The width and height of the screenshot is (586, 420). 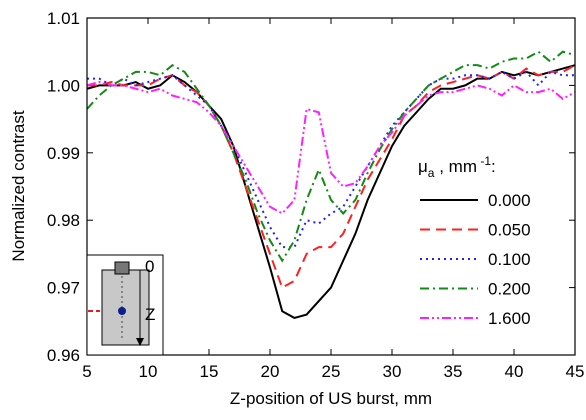 I want to click on x-tick-label: 45, so click(x=575, y=371).